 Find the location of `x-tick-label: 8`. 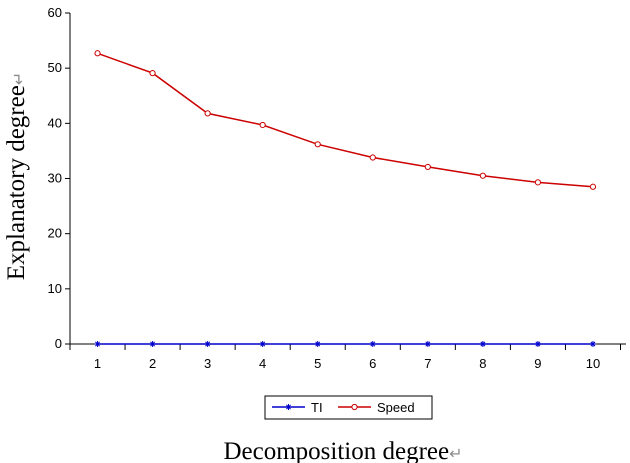

x-tick-label: 8 is located at coordinates (482, 363).